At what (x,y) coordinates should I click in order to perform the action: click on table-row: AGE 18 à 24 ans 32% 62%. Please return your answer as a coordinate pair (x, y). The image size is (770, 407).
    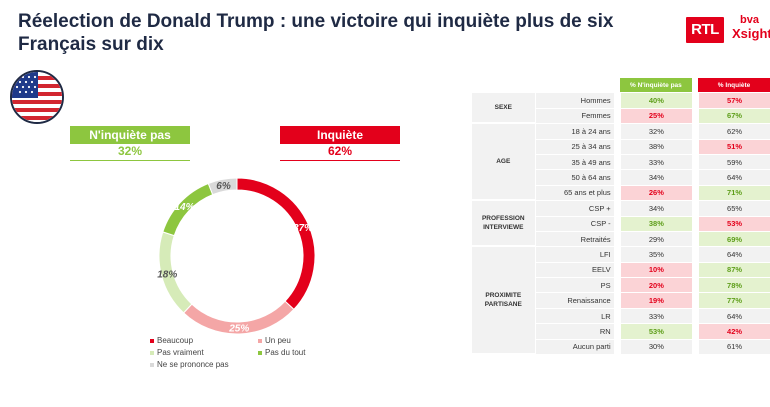
    Looking at the image, I should click on (621, 163).